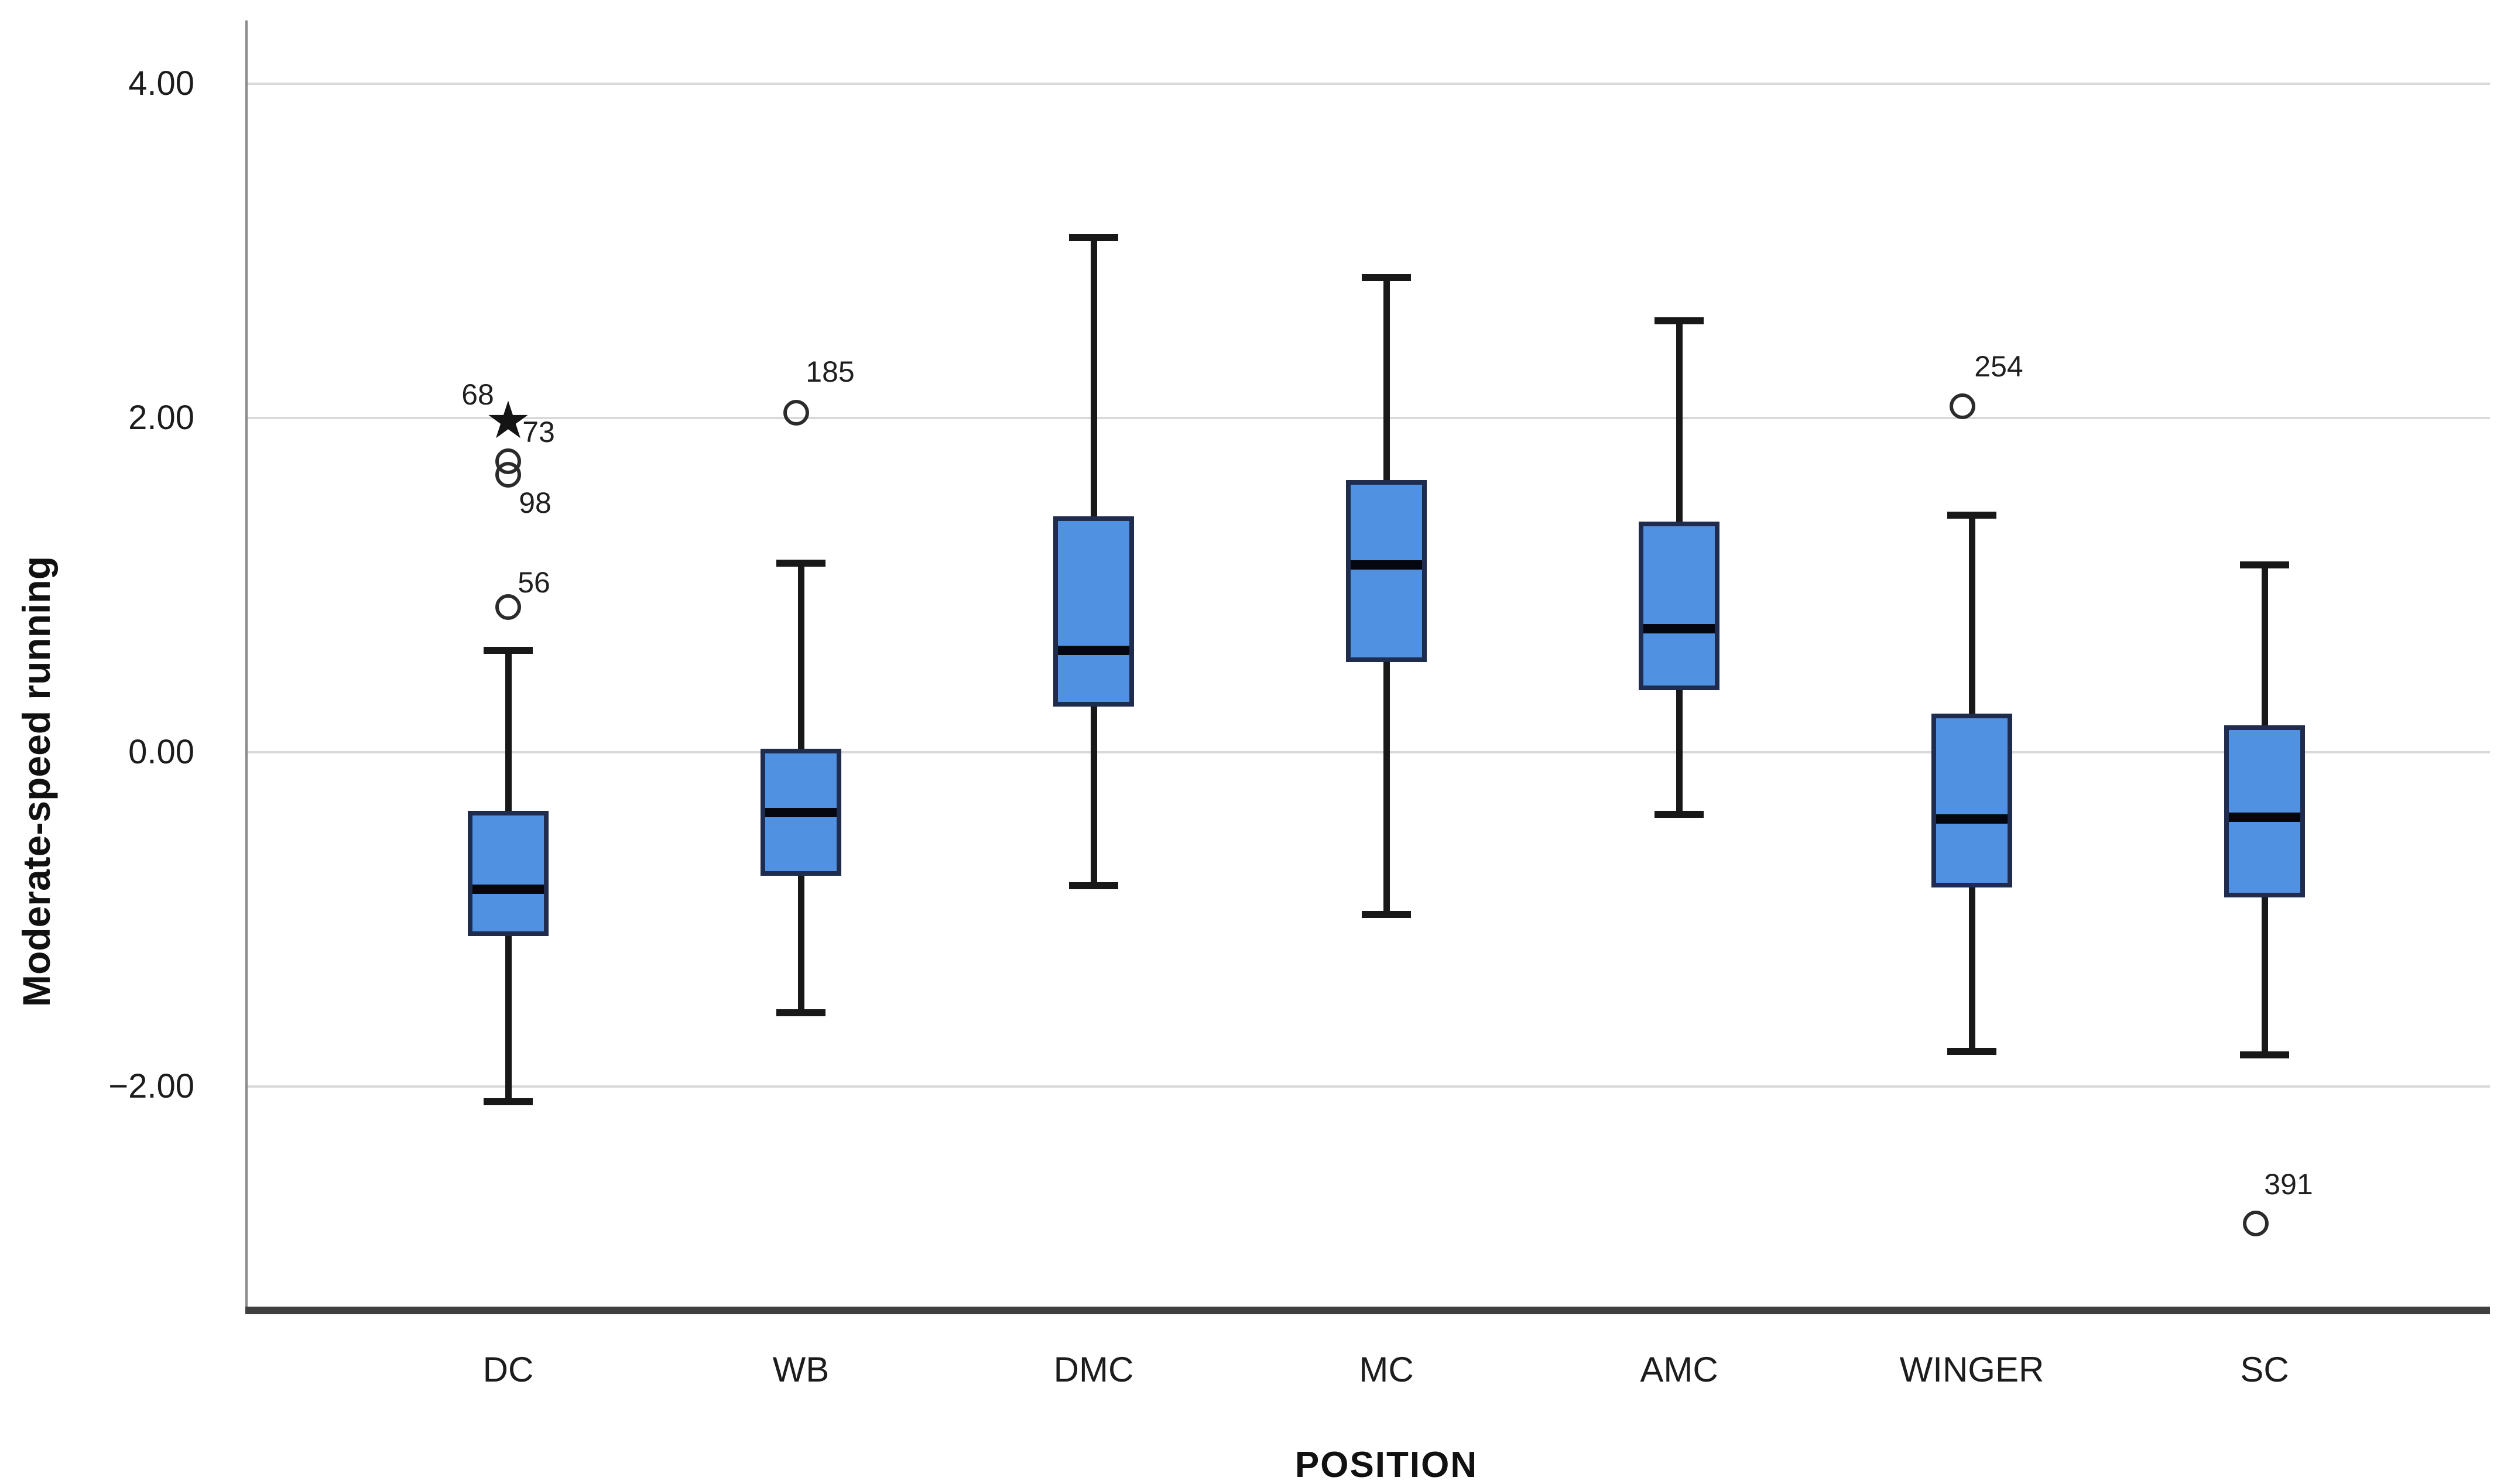  What do you see at coordinates (1679, 814) in the screenshot?
I see `whisker-cap-bottom-AMC` at bounding box center [1679, 814].